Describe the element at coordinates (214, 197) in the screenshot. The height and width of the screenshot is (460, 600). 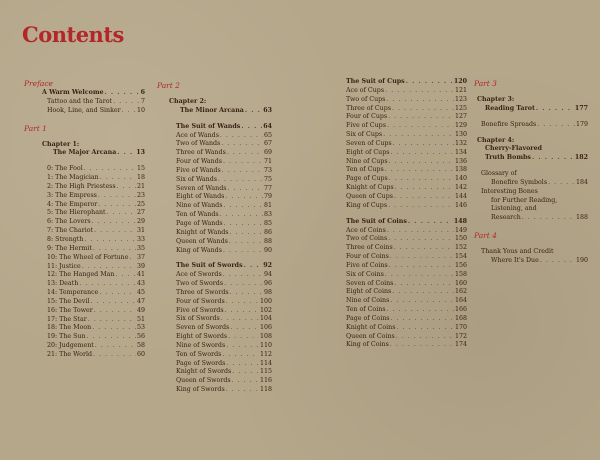
I see `toc-entry: Eight of Wands 79` at that location.